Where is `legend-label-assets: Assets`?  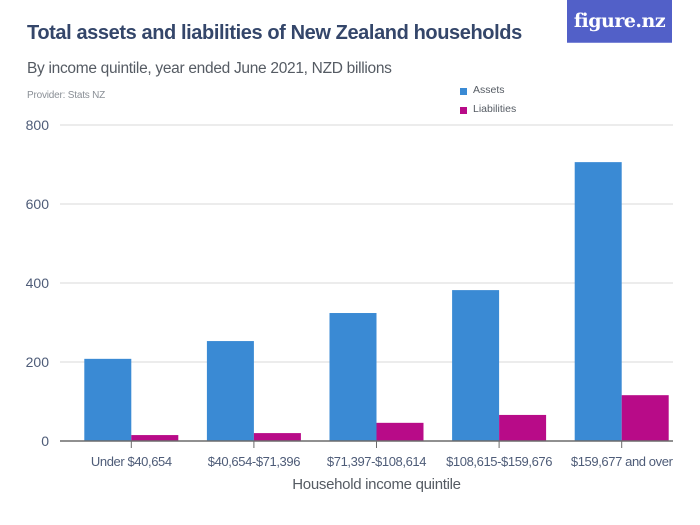 legend-label-assets: Assets is located at coordinates (489, 89).